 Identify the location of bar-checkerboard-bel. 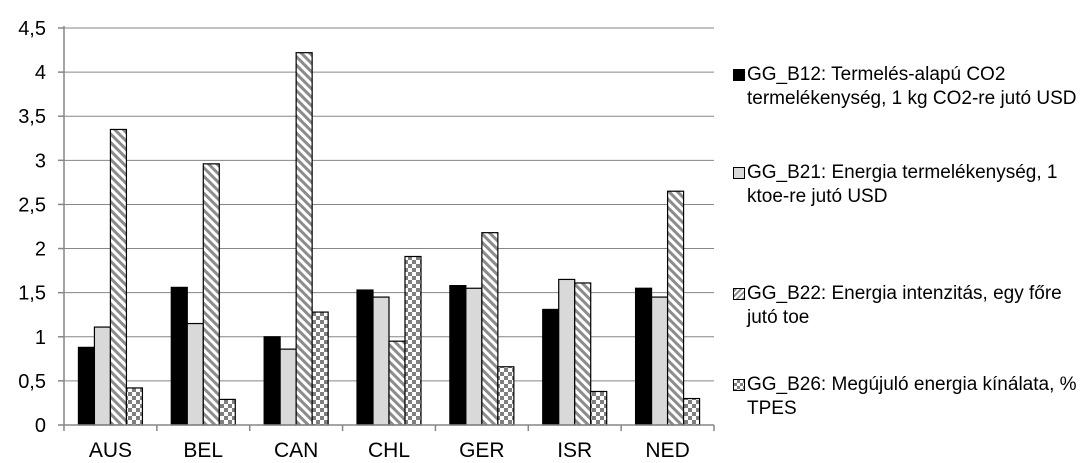
(227, 412).